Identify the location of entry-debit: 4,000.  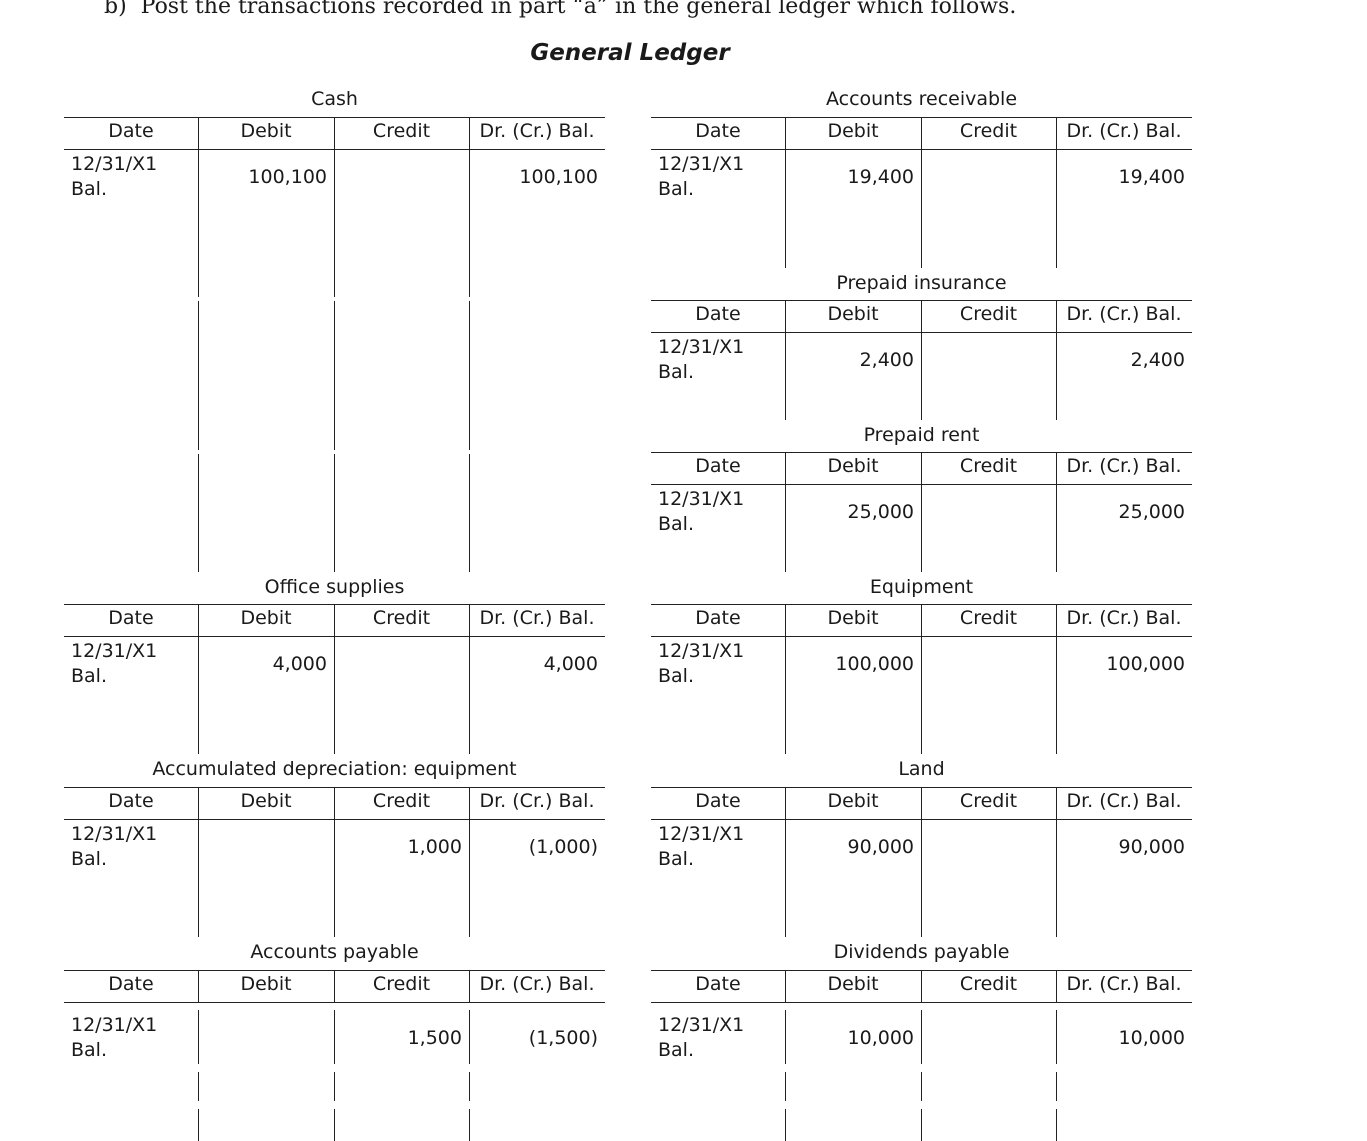
(299, 664).